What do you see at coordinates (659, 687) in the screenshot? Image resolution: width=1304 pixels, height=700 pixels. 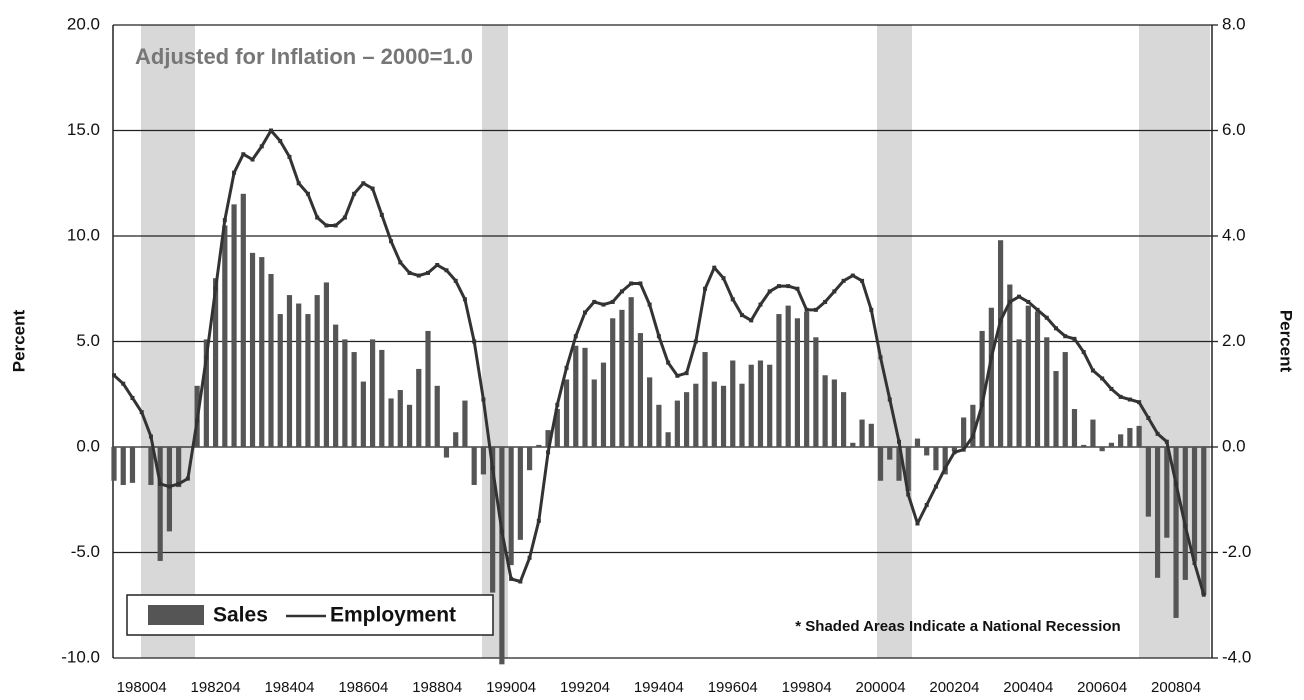 I see `x-tick-label: 199404` at bounding box center [659, 687].